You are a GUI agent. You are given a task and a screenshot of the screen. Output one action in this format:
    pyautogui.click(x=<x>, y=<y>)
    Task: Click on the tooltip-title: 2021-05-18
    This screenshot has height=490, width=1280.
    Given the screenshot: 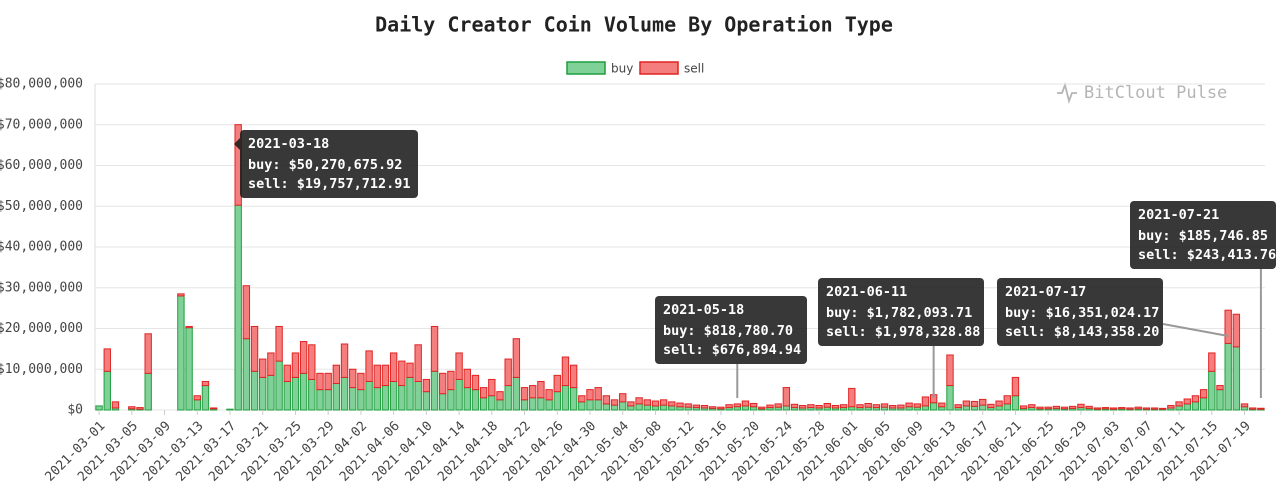 What is the action you would take?
    pyautogui.click(x=703, y=310)
    